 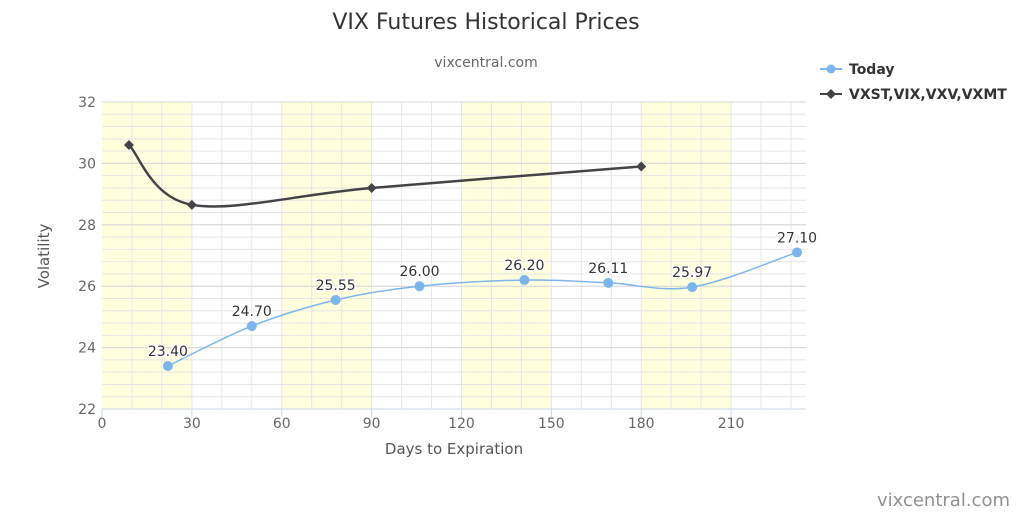 I want to click on chart-title: VIX Futures Historical Prices, so click(x=485, y=22).